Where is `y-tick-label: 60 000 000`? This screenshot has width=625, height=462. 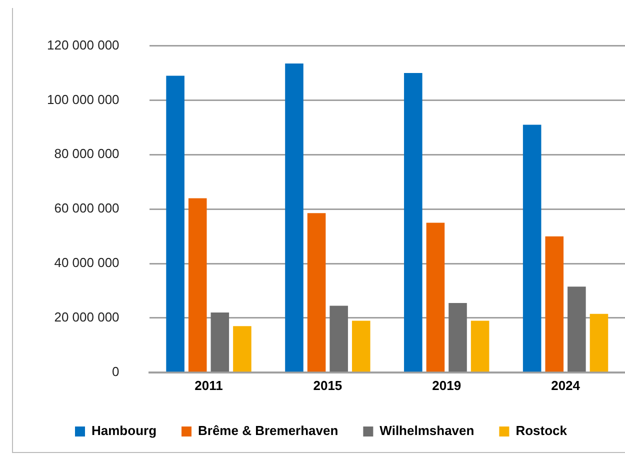 y-tick-label: 60 000 000 is located at coordinates (87, 208).